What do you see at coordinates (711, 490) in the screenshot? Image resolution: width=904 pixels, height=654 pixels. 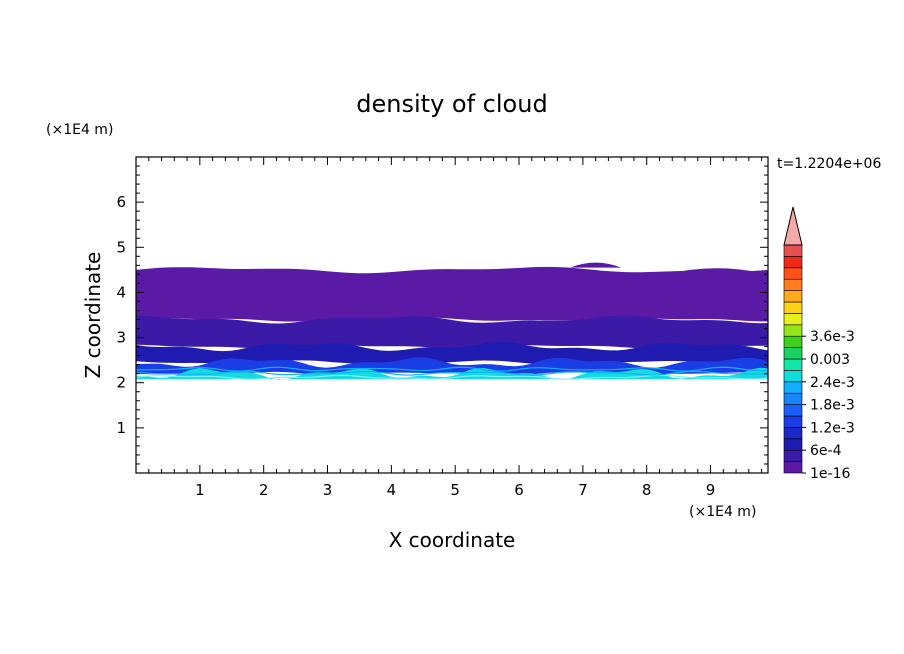 I see `x-tick-label: 9` at bounding box center [711, 490].